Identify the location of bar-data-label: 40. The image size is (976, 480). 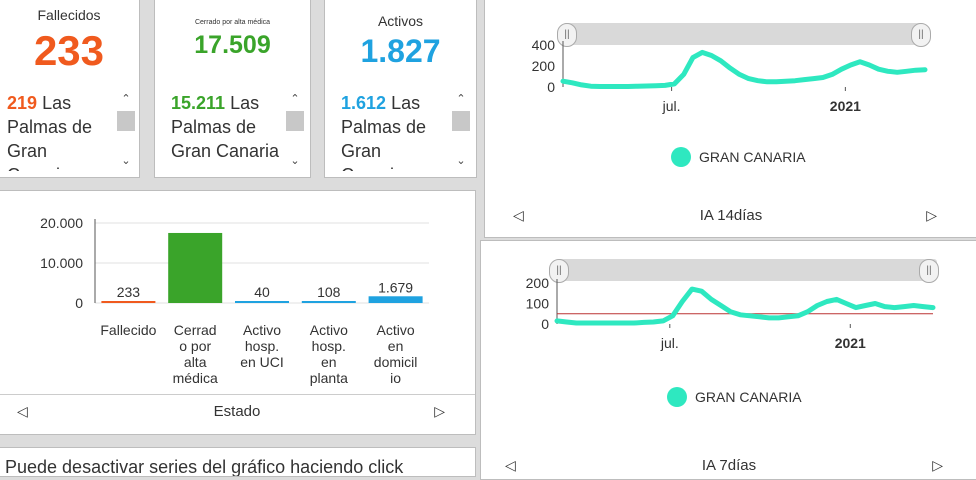
(262, 292).